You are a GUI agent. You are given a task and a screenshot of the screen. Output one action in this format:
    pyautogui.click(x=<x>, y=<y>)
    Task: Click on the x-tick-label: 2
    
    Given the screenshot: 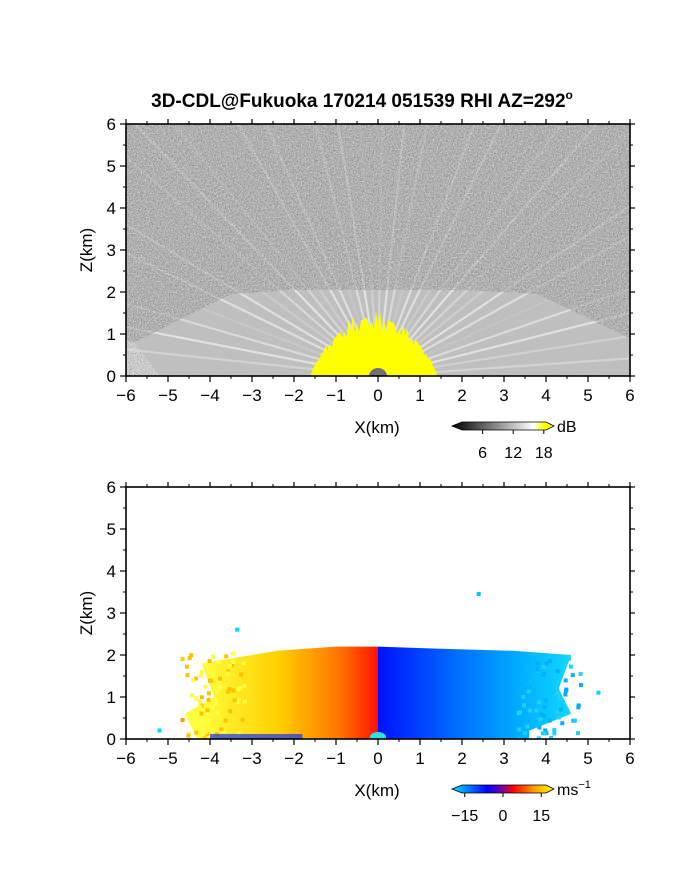 What is the action you would take?
    pyautogui.click(x=461, y=395)
    